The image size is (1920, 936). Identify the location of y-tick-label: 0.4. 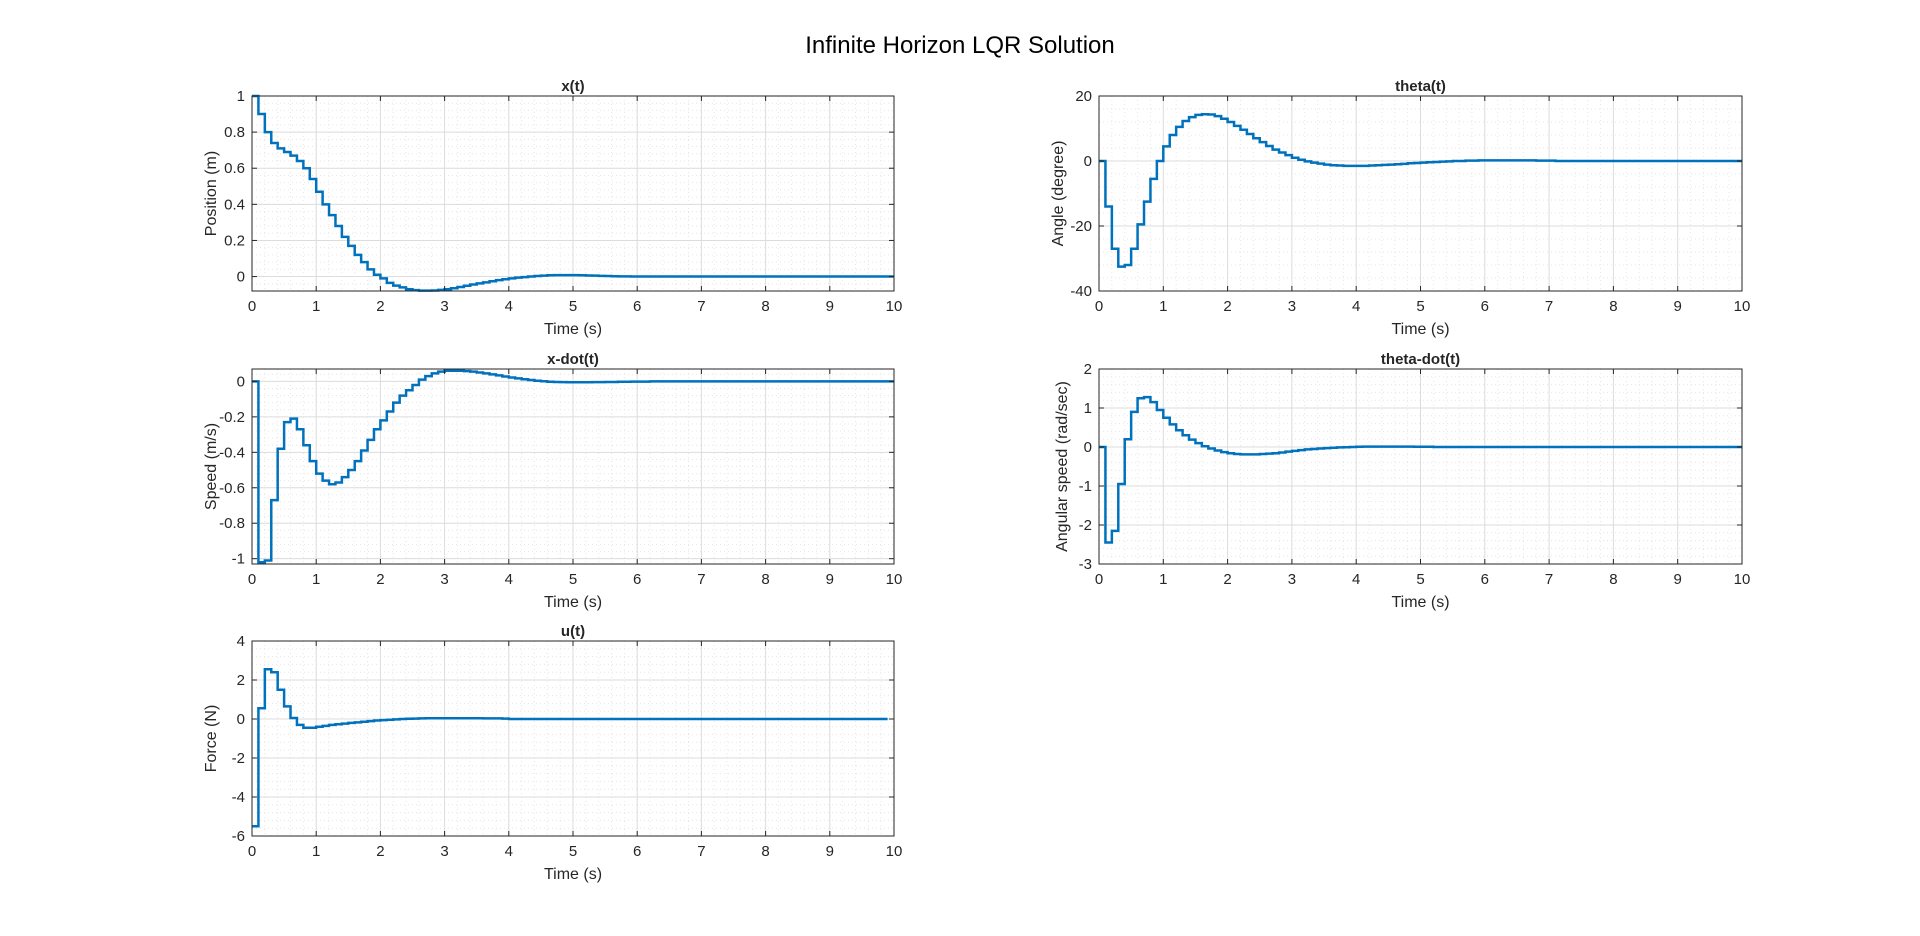
(234, 204).